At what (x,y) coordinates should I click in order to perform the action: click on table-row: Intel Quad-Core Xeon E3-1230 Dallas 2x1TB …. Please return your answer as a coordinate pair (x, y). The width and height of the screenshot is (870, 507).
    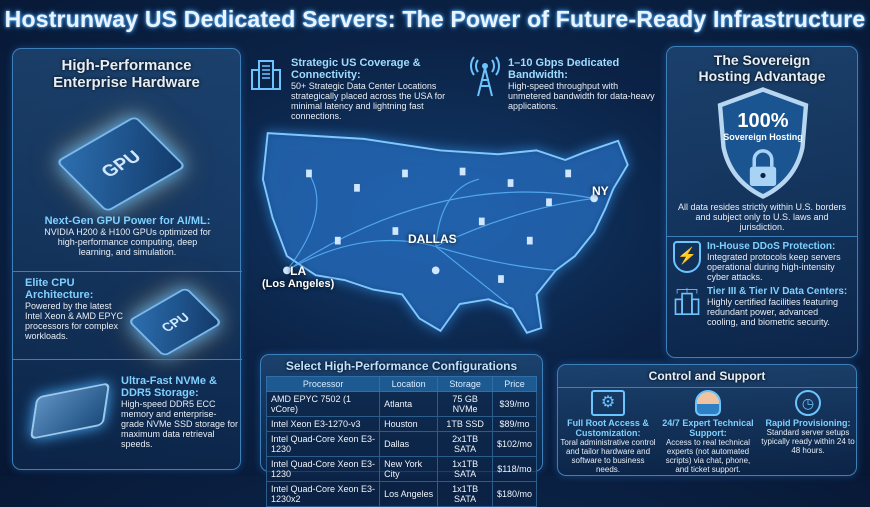
    Looking at the image, I should click on (401, 444).